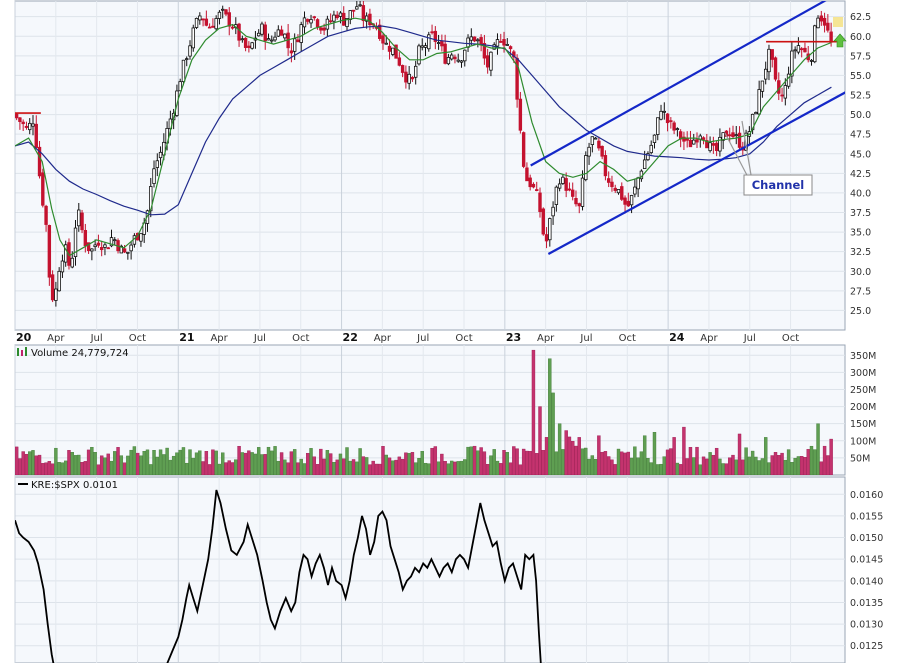 This screenshot has height=663, width=900. What do you see at coordinates (863, 441) in the screenshot?
I see `volume-y-tick: 100M` at bounding box center [863, 441].